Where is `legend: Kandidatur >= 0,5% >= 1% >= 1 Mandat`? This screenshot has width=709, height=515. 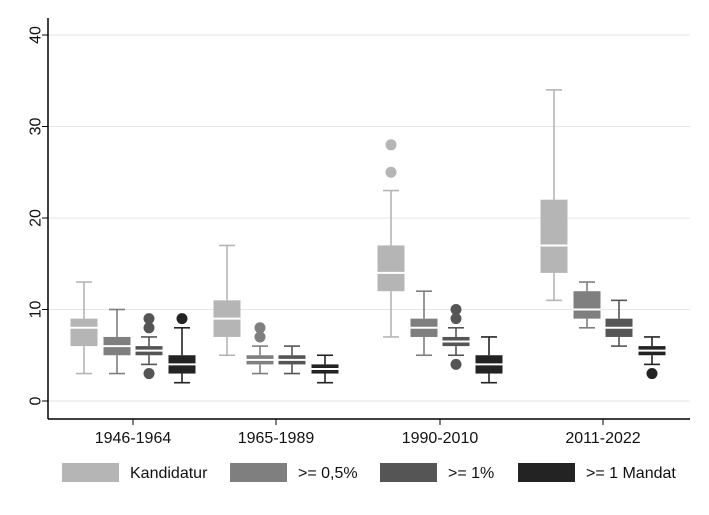 legend: Kandidatur >= 0,5% >= 1% >= 1 Mandat is located at coordinates (369, 472).